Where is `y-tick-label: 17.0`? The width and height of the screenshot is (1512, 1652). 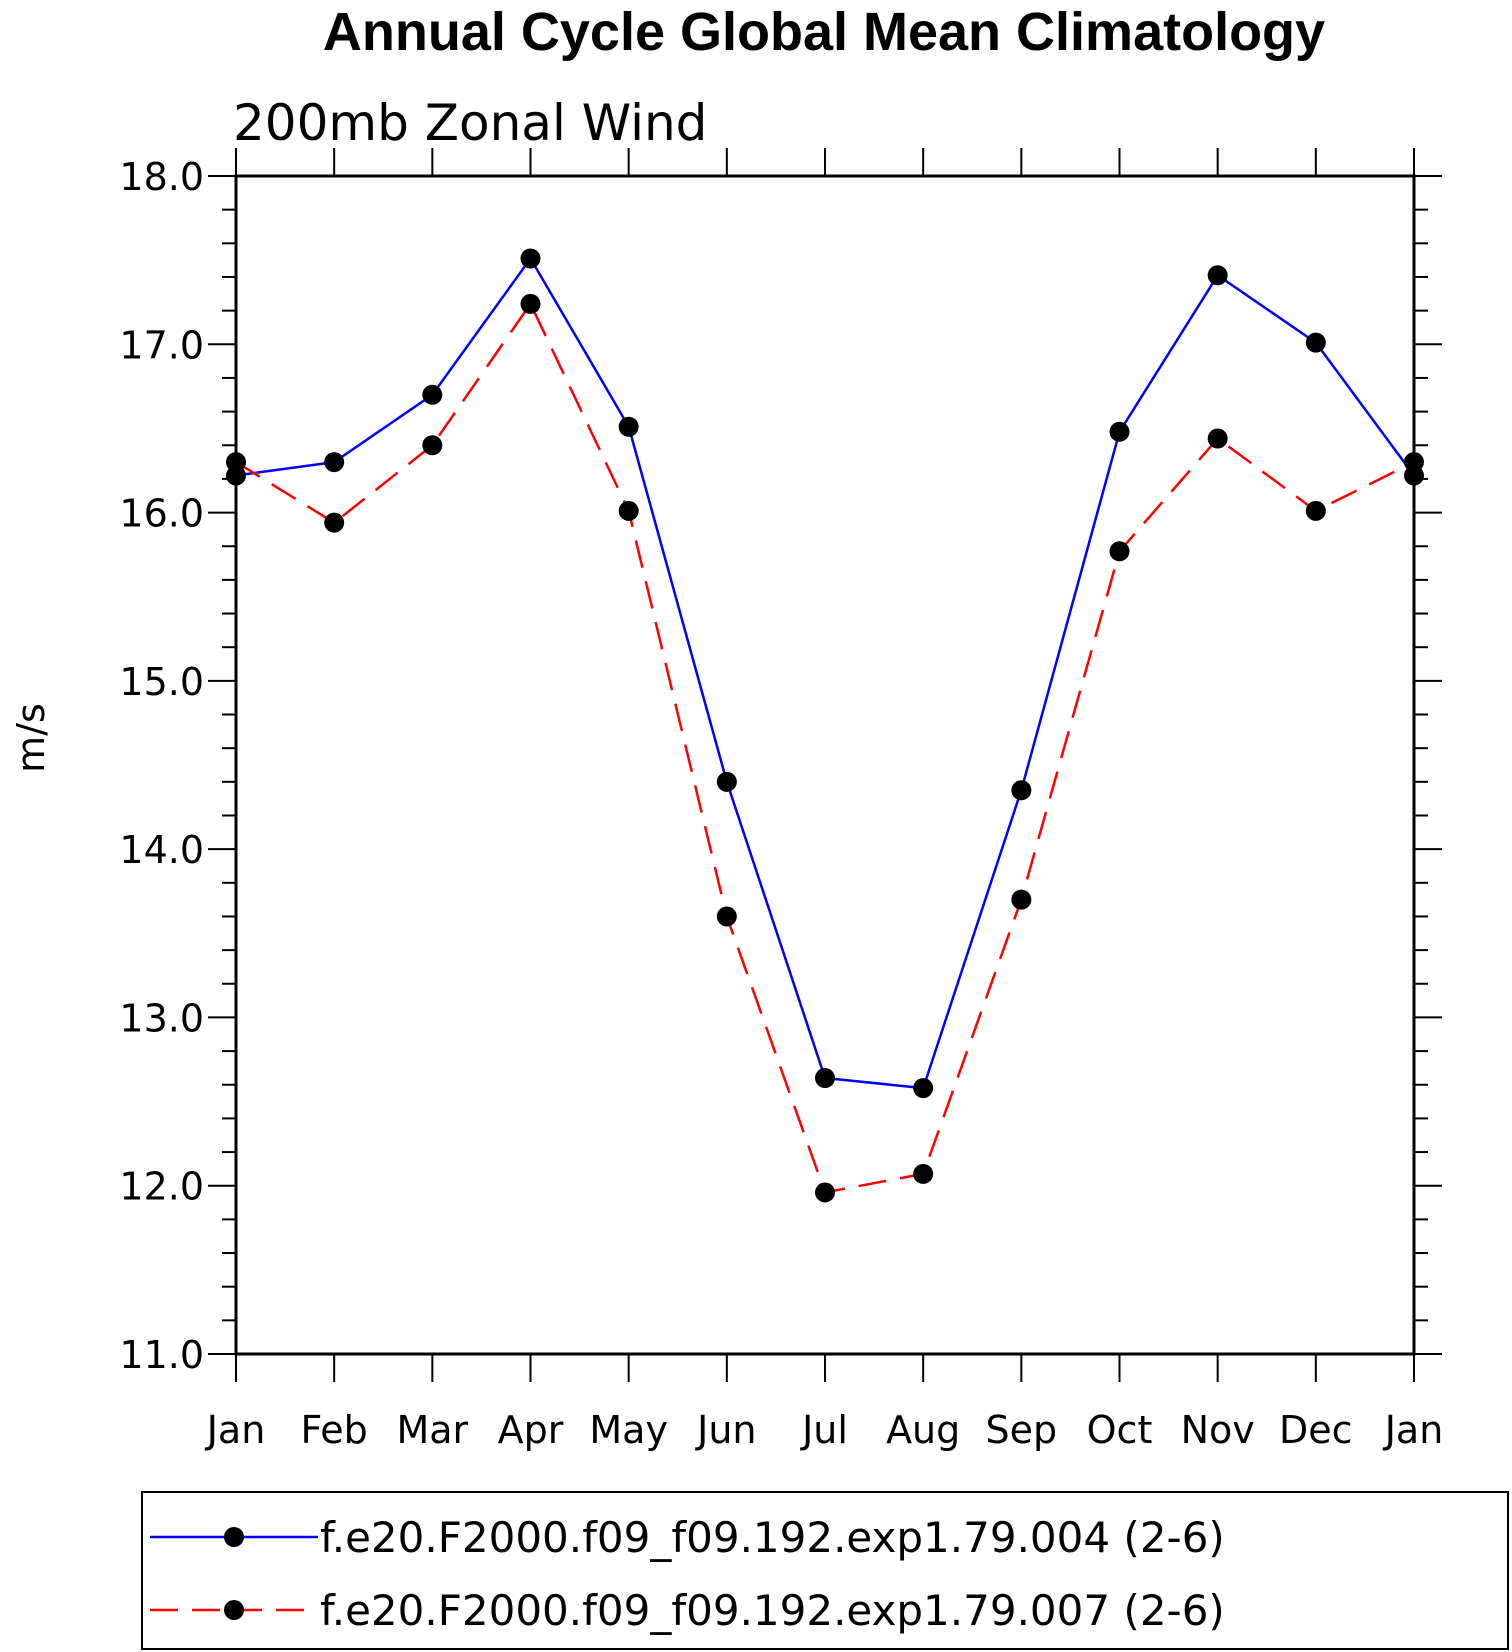
y-tick-label: 17.0 is located at coordinates (161, 345).